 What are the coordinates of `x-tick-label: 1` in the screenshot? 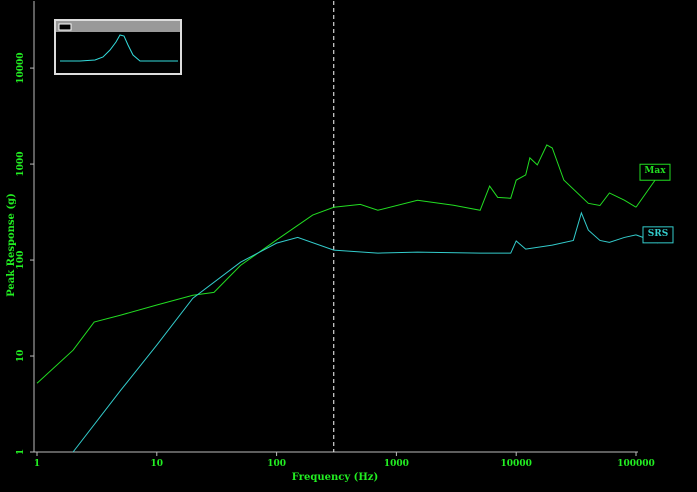 It's located at (37, 464).